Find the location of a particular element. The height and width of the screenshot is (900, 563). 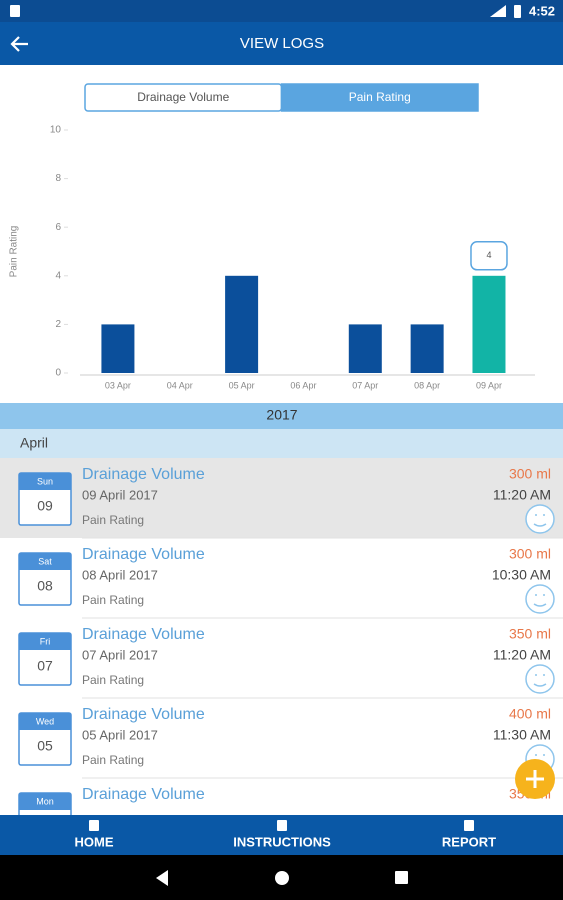

entry-time: 10:30 AM is located at coordinates (521, 575).